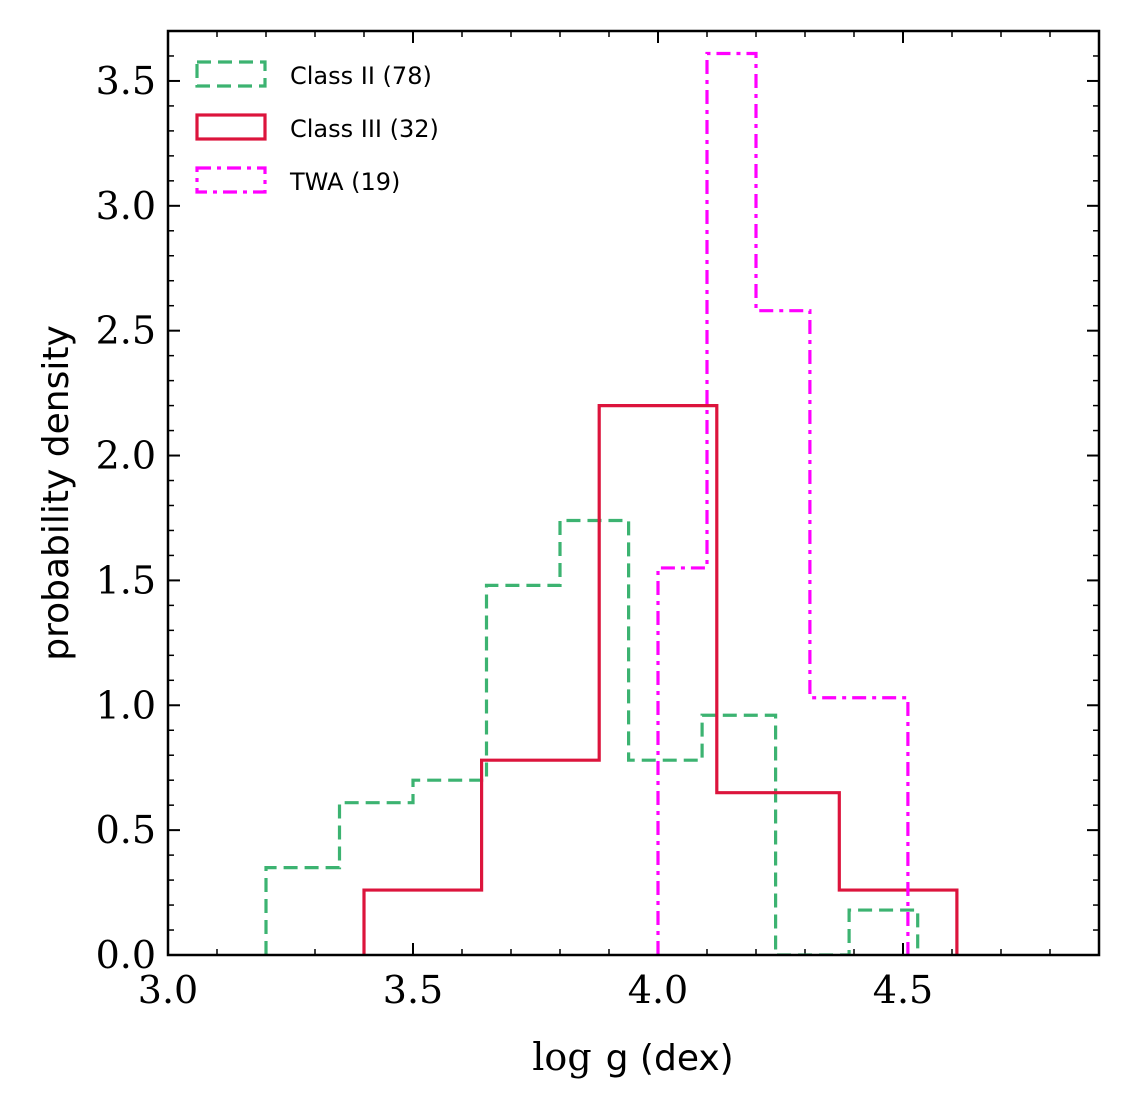 The width and height of the screenshot is (1127, 1109). Describe the element at coordinates (168, 990) in the screenshot. I see `x-tick-label: 3.0` at that location.